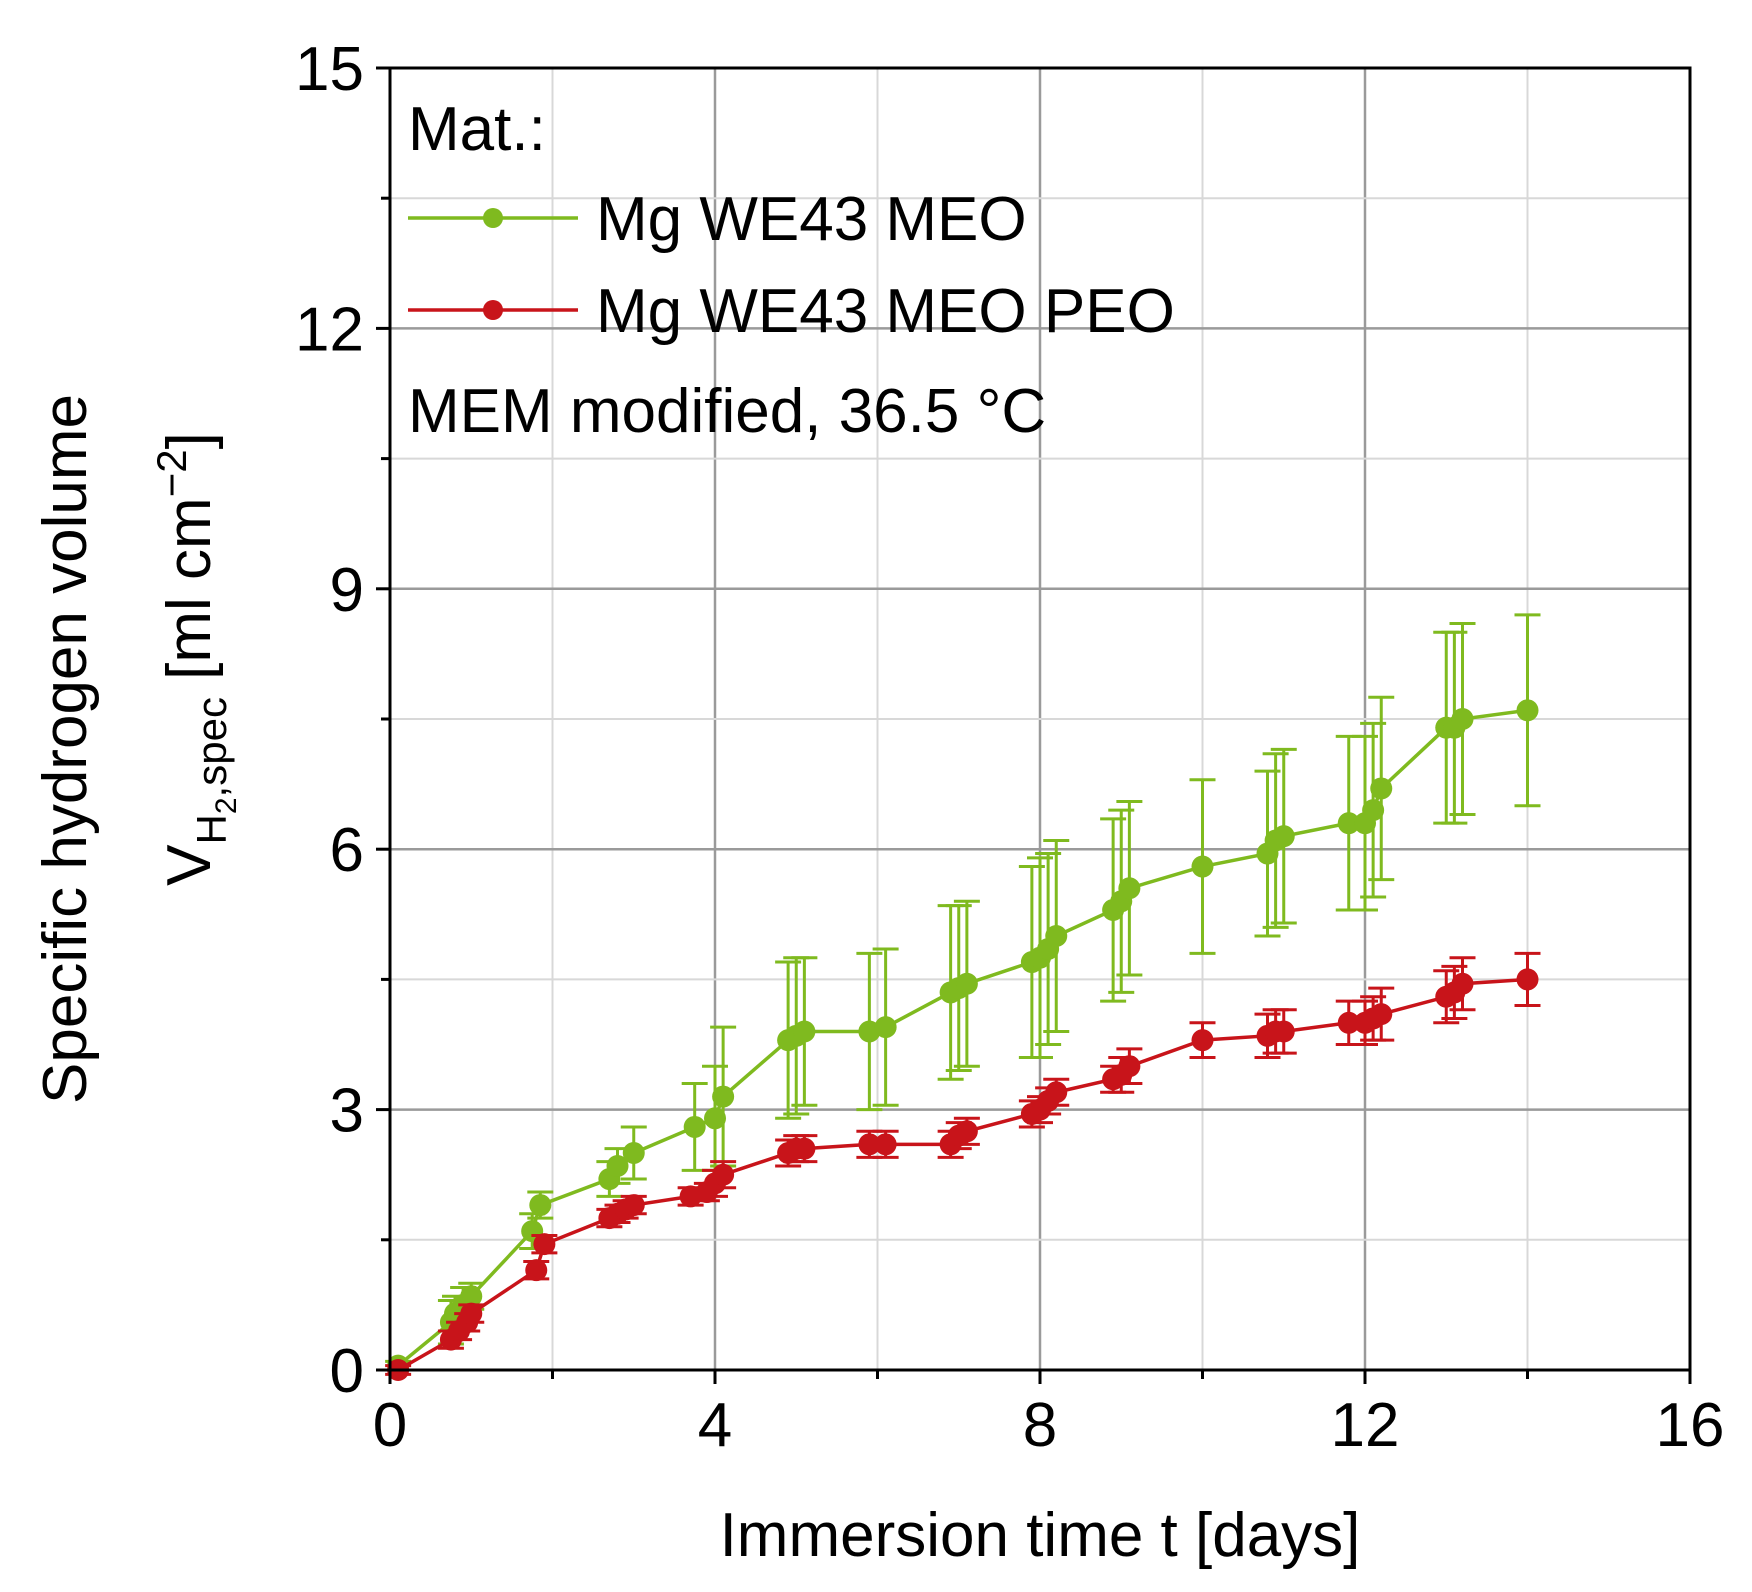  I want to click on y-tick-label: 3, so click(347, 1111).